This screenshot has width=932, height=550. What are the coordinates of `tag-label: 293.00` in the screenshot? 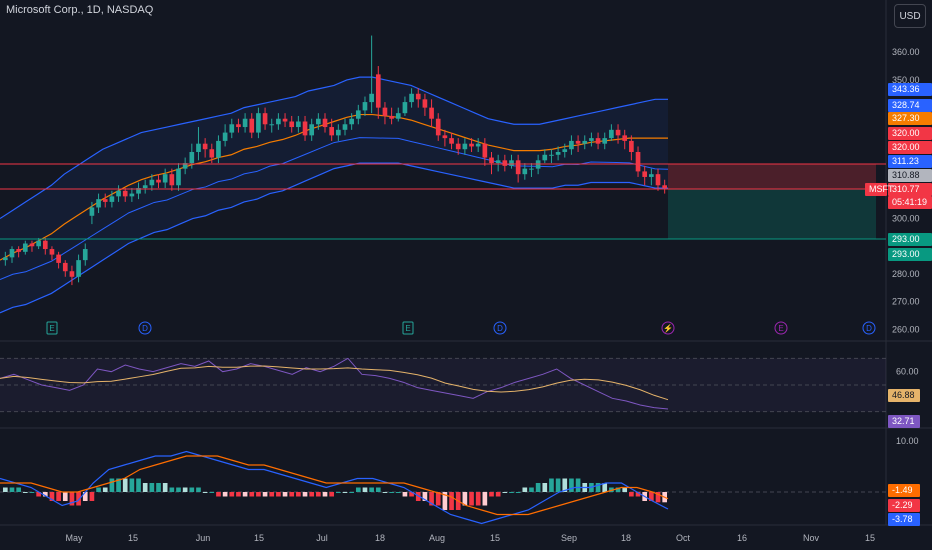 It's located at (906, 254).